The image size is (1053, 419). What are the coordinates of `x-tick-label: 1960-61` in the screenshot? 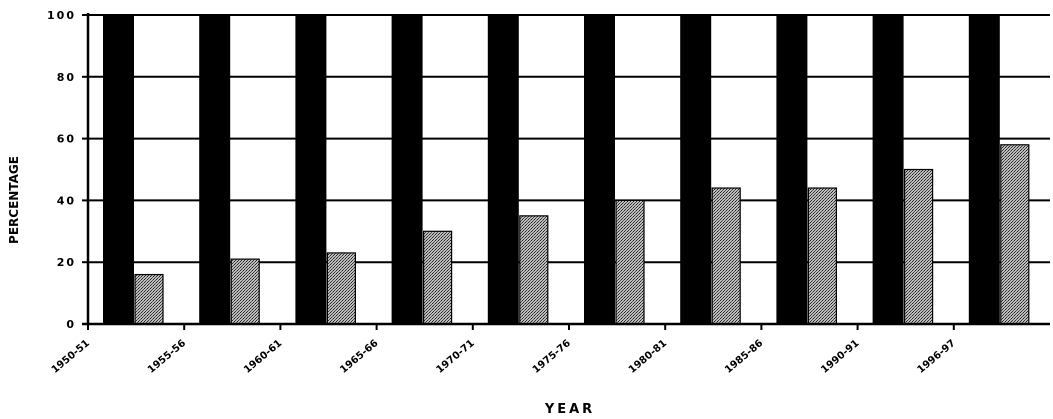 It's located at (263, 357).